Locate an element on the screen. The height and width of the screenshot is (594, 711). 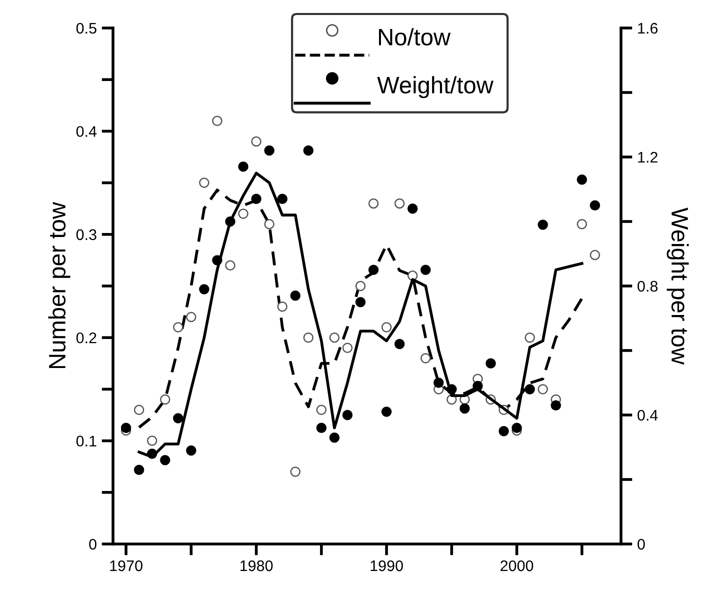
y2-axis-title: Weight per tow is located at coordinates (677, 286).